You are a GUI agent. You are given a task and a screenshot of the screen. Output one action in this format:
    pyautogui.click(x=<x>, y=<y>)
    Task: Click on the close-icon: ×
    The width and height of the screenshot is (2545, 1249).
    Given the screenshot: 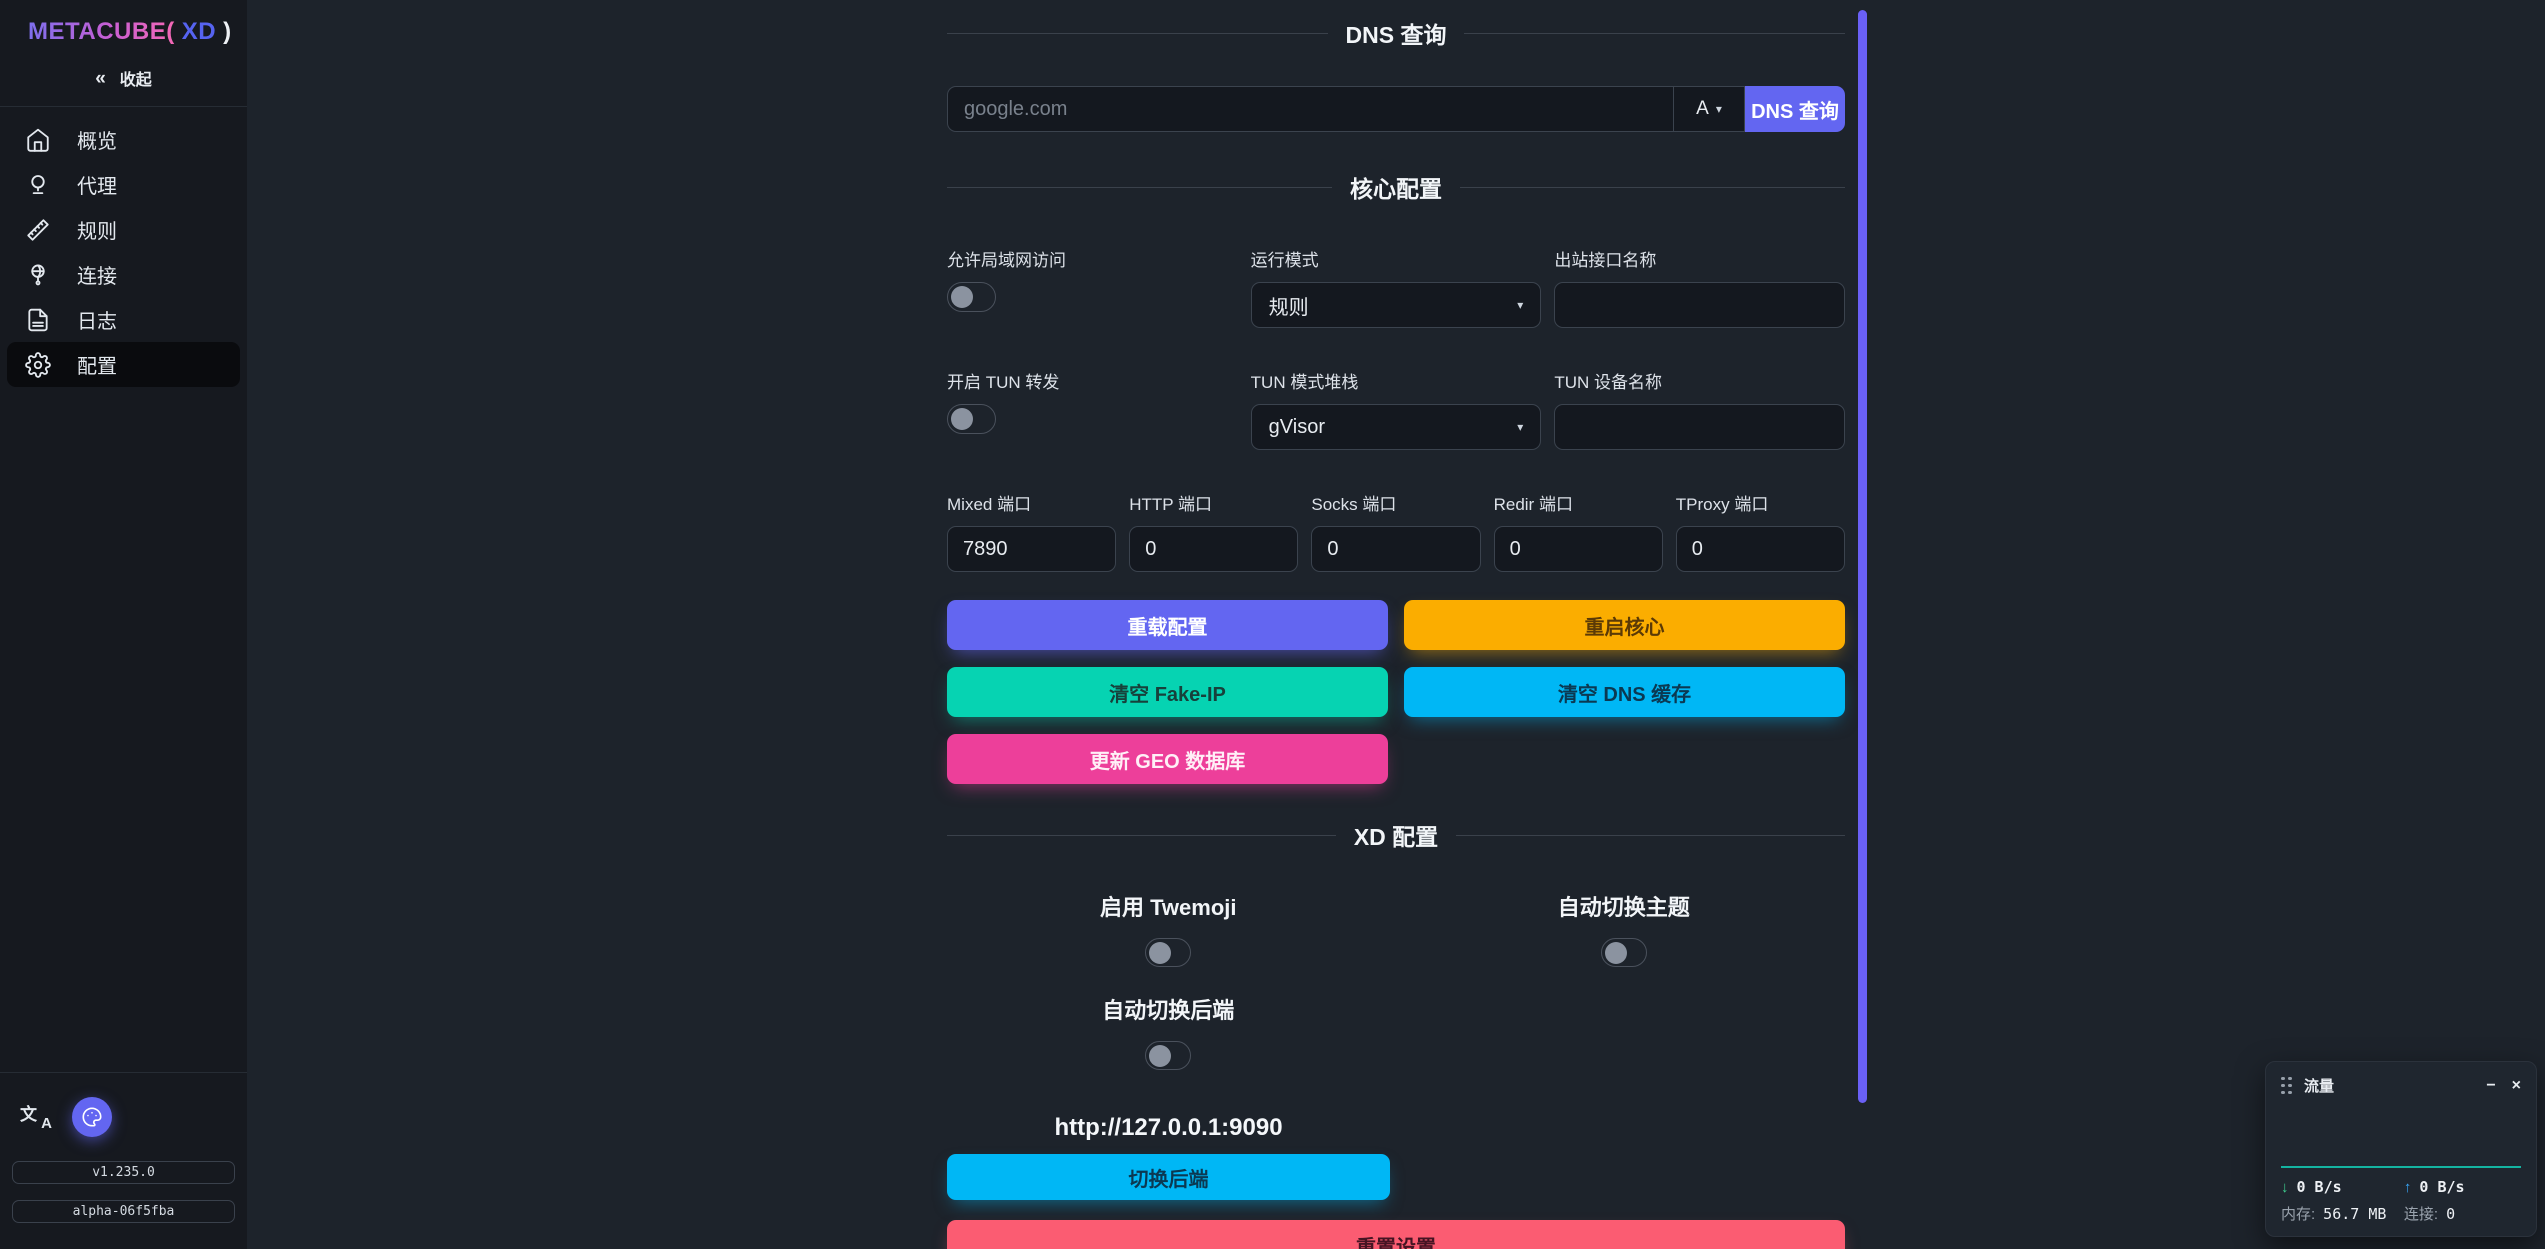 What is the action you would take?
    pyautogui.click(x=2516, y=1085)
    